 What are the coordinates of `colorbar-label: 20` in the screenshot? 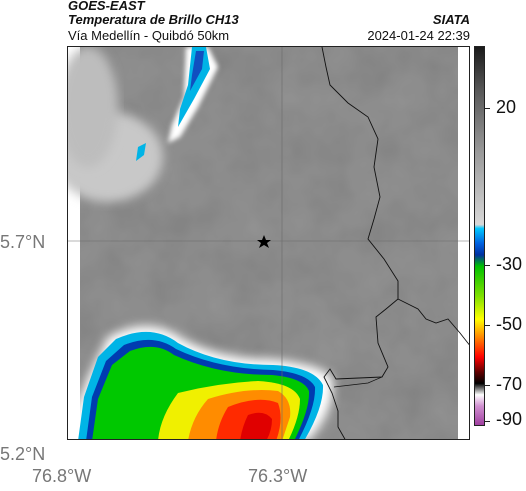 It's located at (506, 107).